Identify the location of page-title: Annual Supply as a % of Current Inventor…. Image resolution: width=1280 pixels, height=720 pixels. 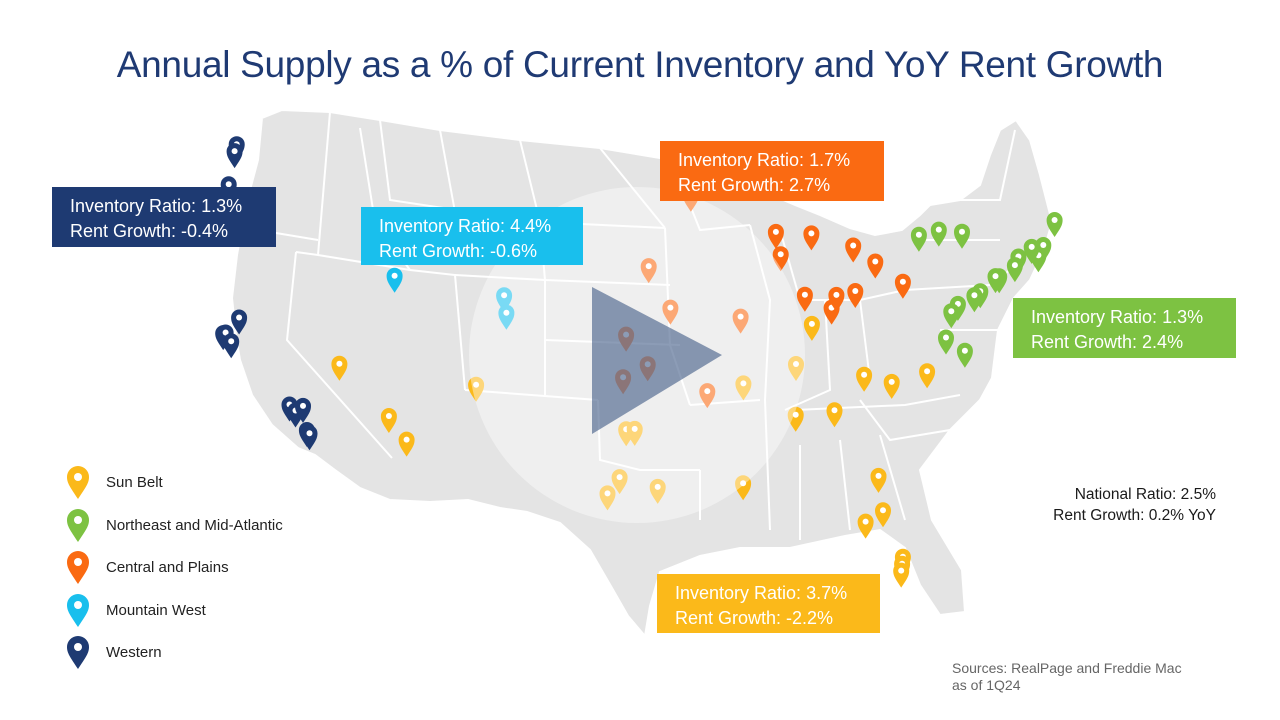
(640, 64).